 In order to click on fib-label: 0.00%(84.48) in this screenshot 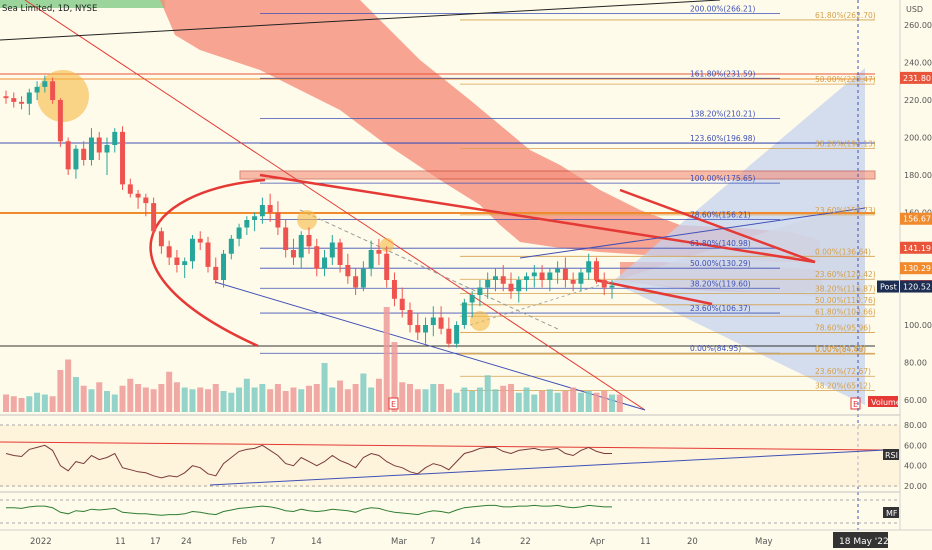, I will do `click(840, 349)`.